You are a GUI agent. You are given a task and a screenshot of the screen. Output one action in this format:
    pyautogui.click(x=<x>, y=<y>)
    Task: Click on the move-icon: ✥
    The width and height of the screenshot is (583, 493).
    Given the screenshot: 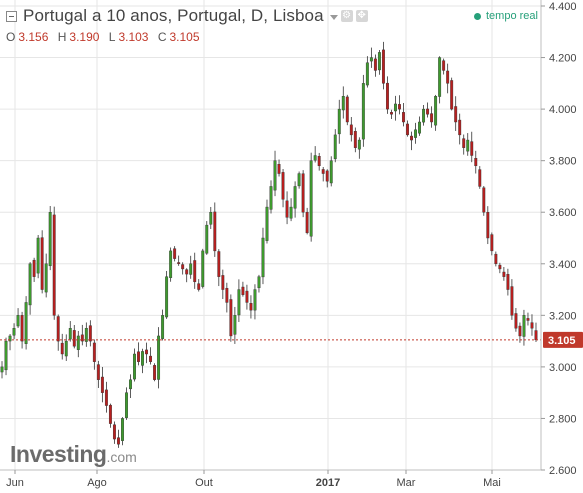 What is the action you would take?
    pyautogui.click(x=361, y=16)
    